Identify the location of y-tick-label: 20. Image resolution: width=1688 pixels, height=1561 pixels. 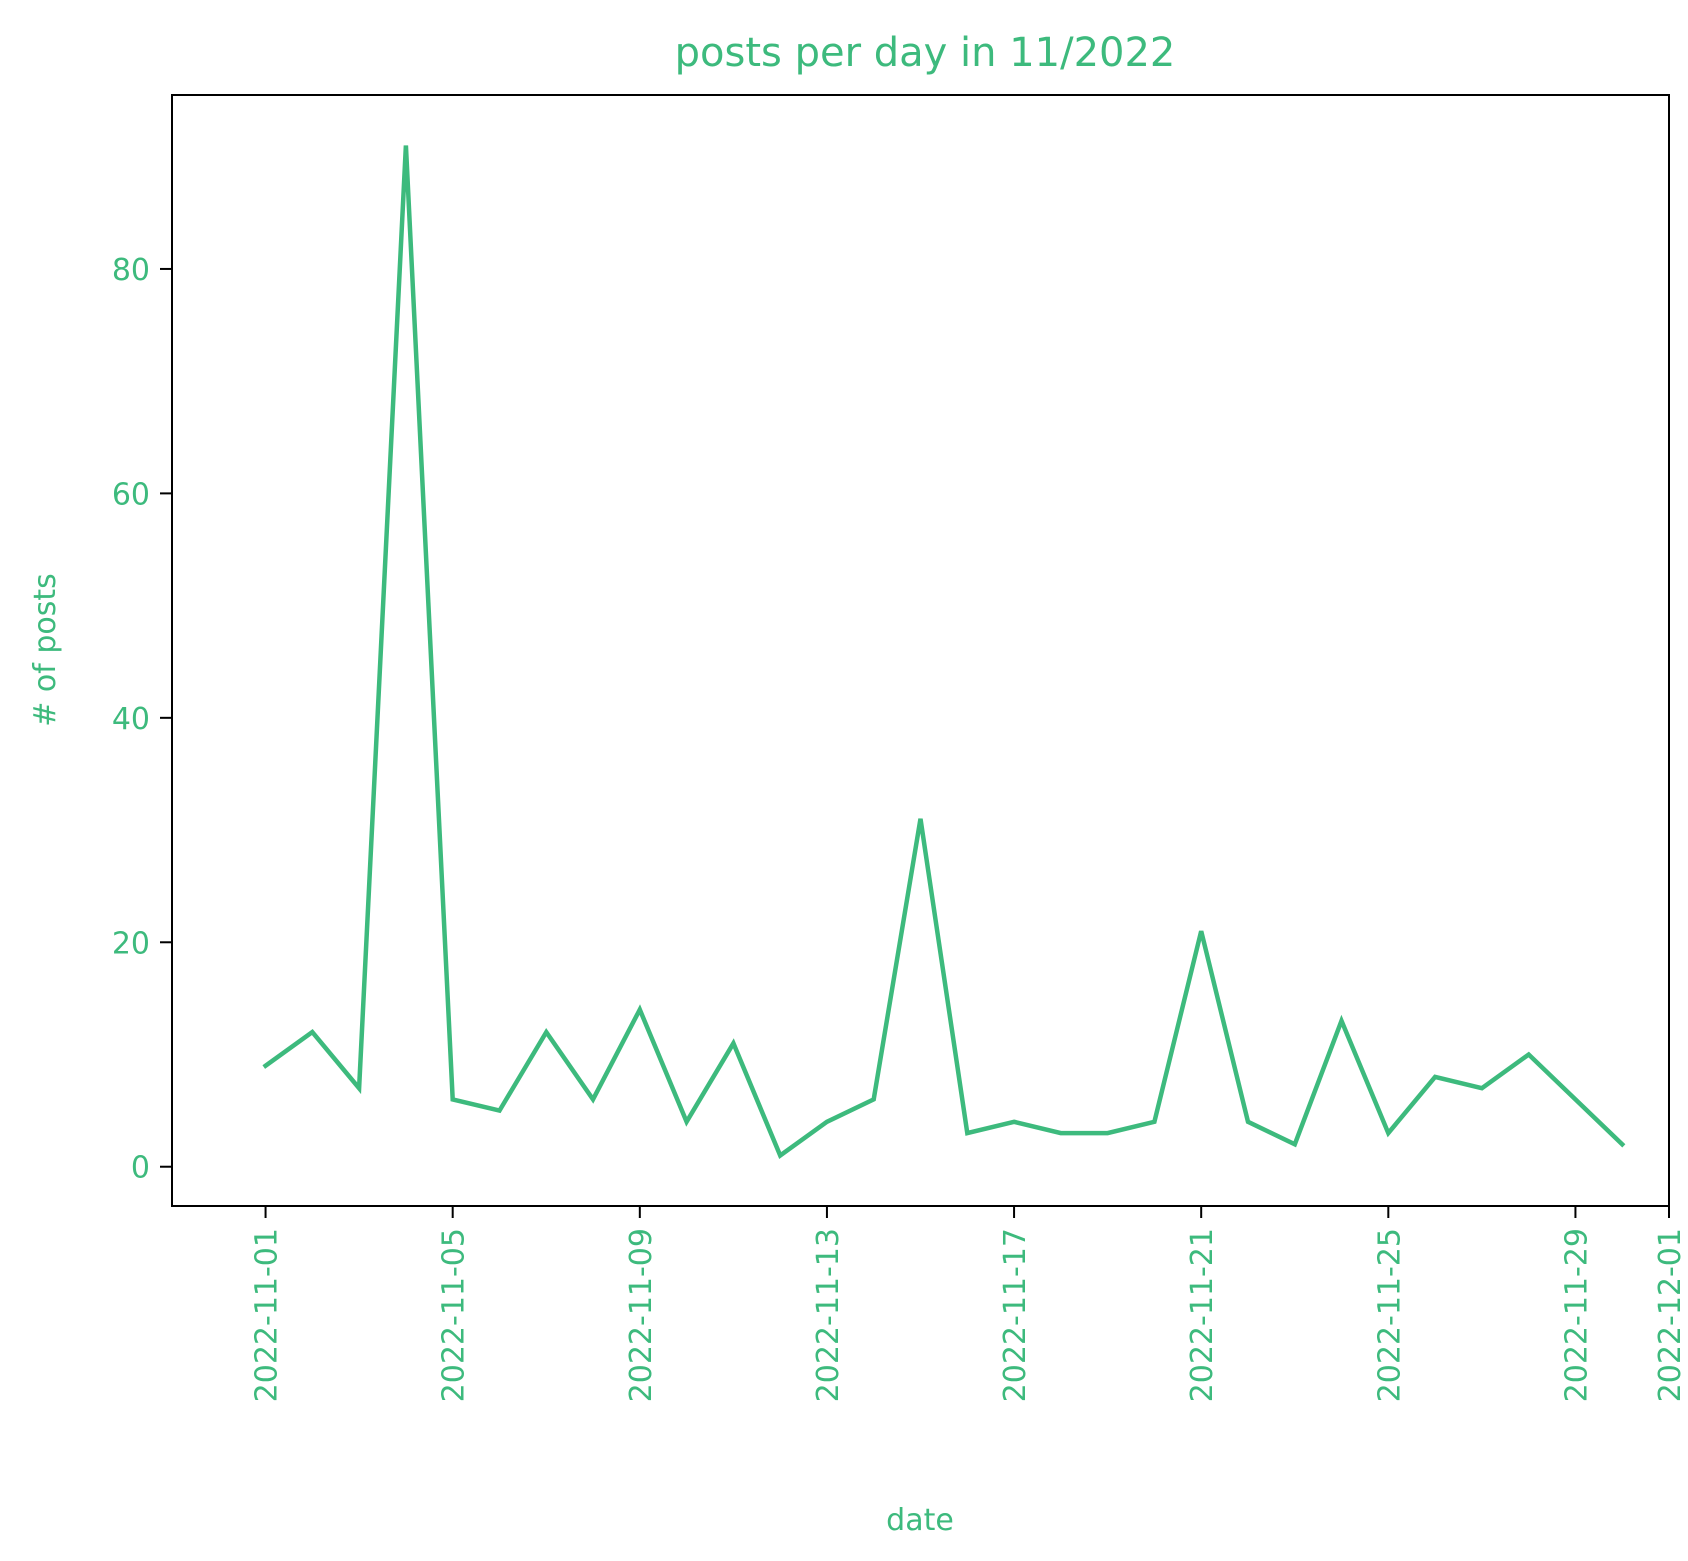
(131, 943).